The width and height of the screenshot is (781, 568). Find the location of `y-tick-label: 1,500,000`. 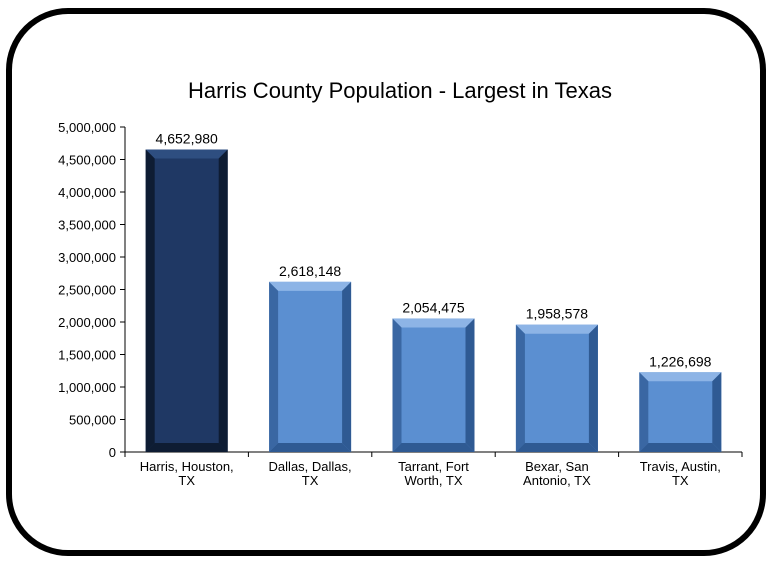

y-tick-label: 1,500,000 is located at coordinates (87, 355).